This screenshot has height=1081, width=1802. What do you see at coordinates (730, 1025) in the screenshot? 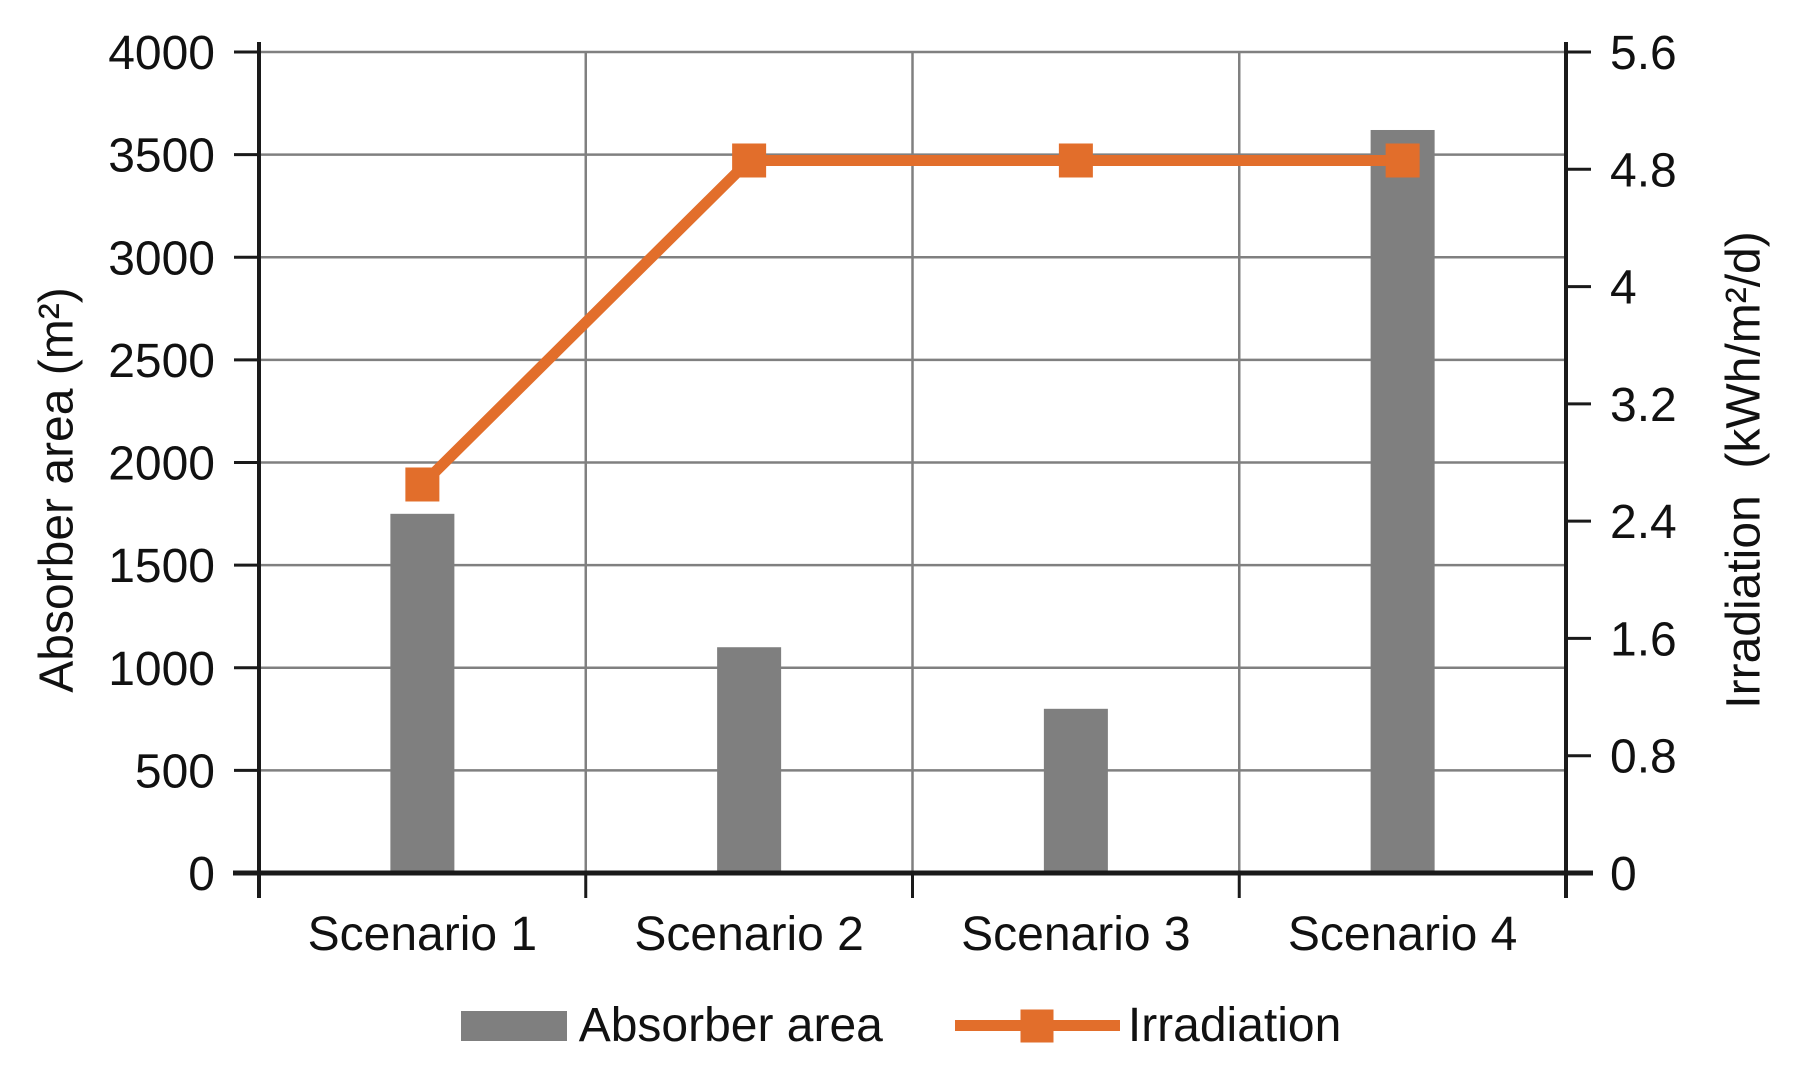
I see `legend-label-absorber-area: Absorber area` at bounding box center [730, 1025].